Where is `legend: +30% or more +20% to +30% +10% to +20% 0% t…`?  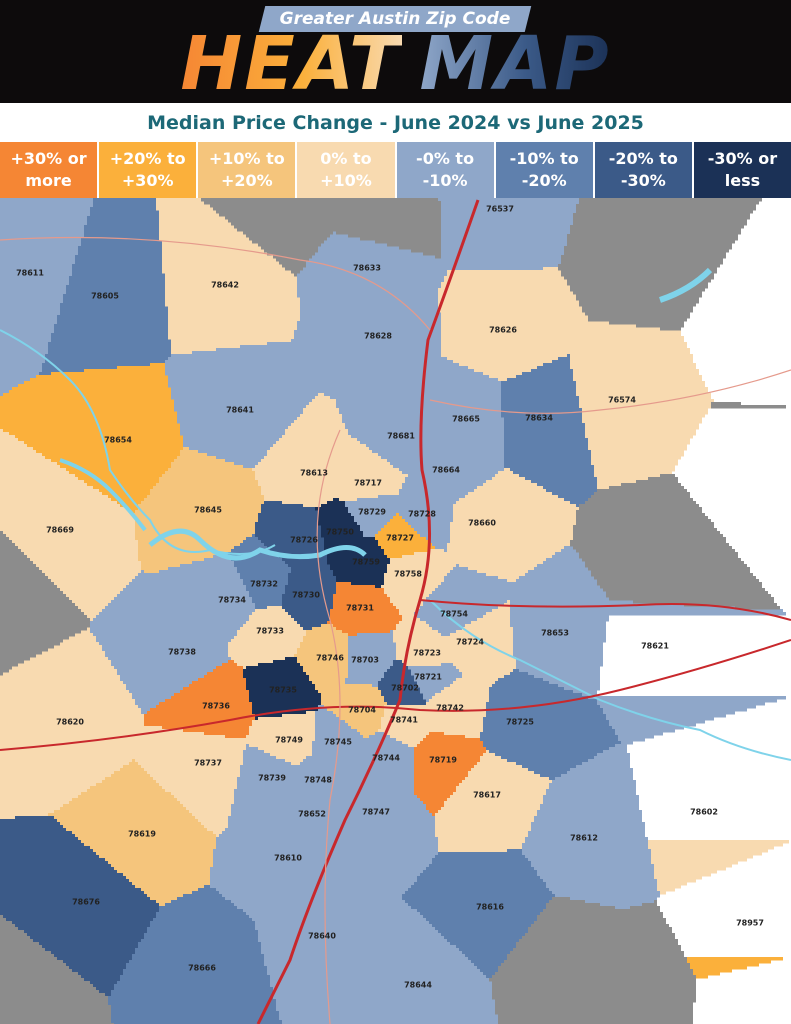 legend: +30% or more +20% to +30% +10% to +20% 0% t… is located at coordinates (395, 170).